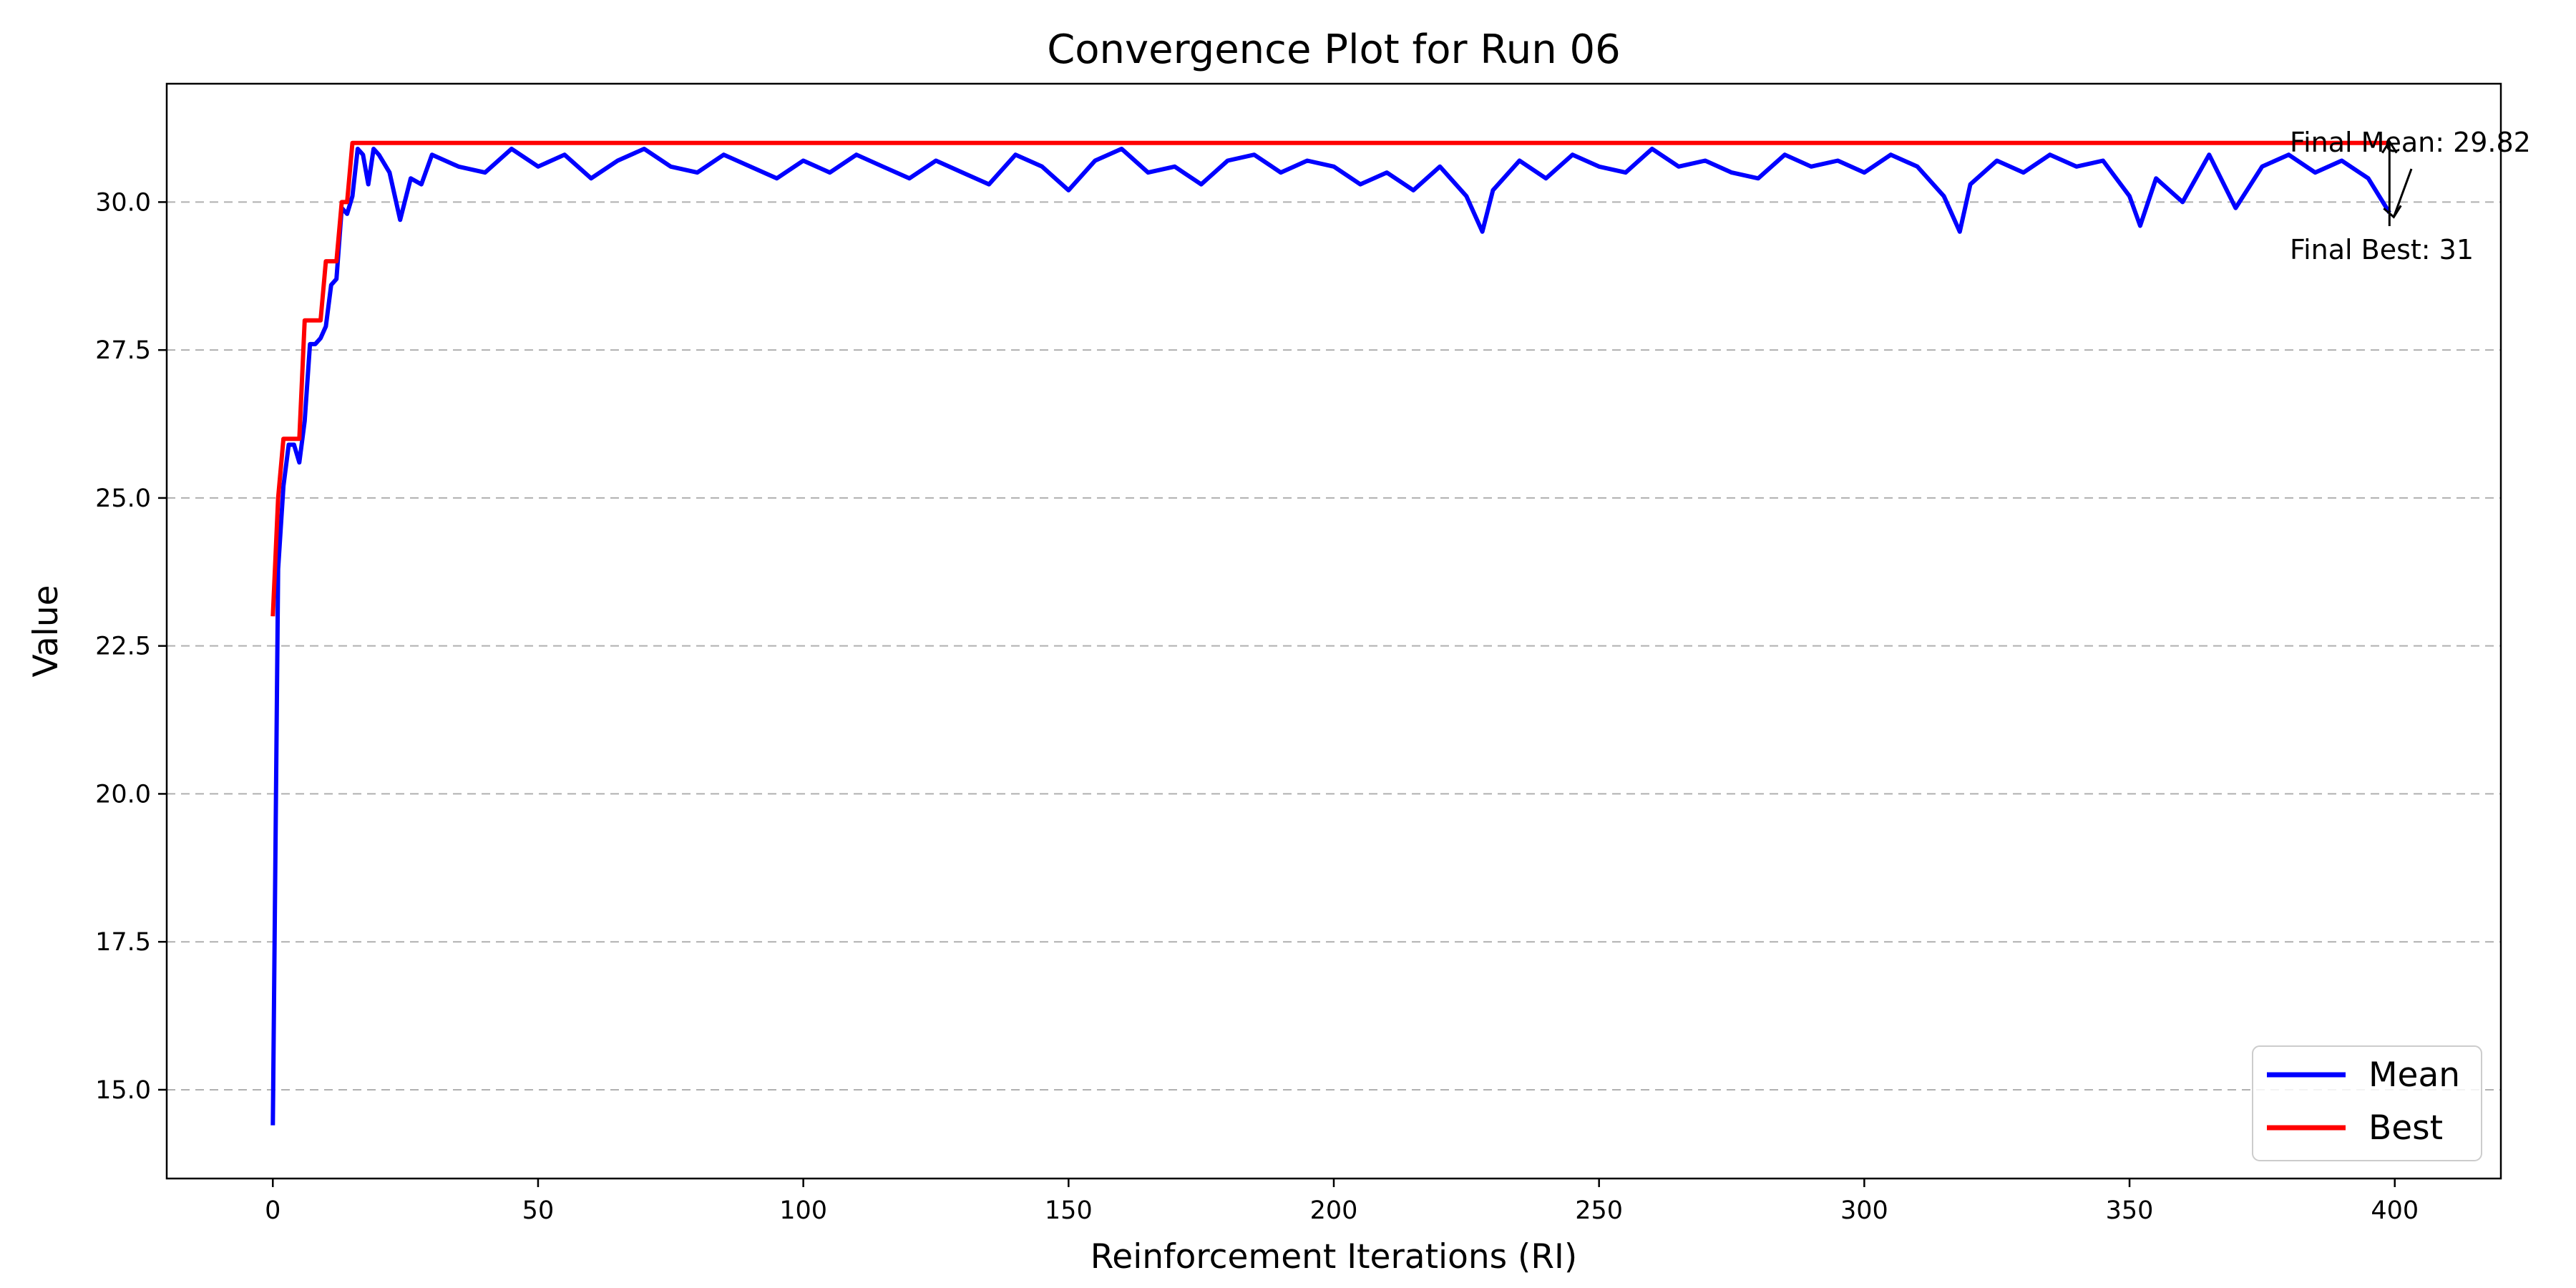 The height and width of the screenshot is (1288, 2576). Describe the element at coordinates (2389, 146) in the screenshot. I see `annotation-arrowhead-best` at that location.